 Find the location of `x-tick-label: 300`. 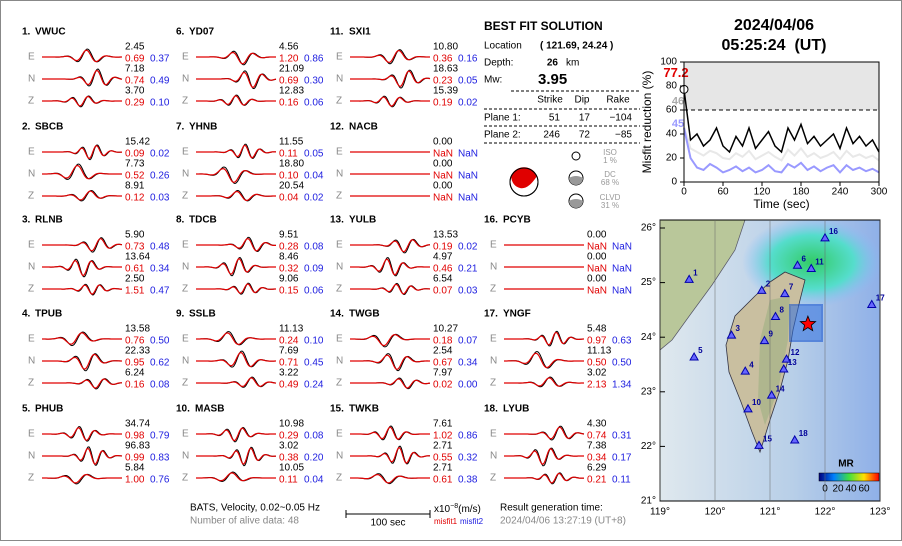

x-tick-label: 300 is located at coordinates (879, 192).